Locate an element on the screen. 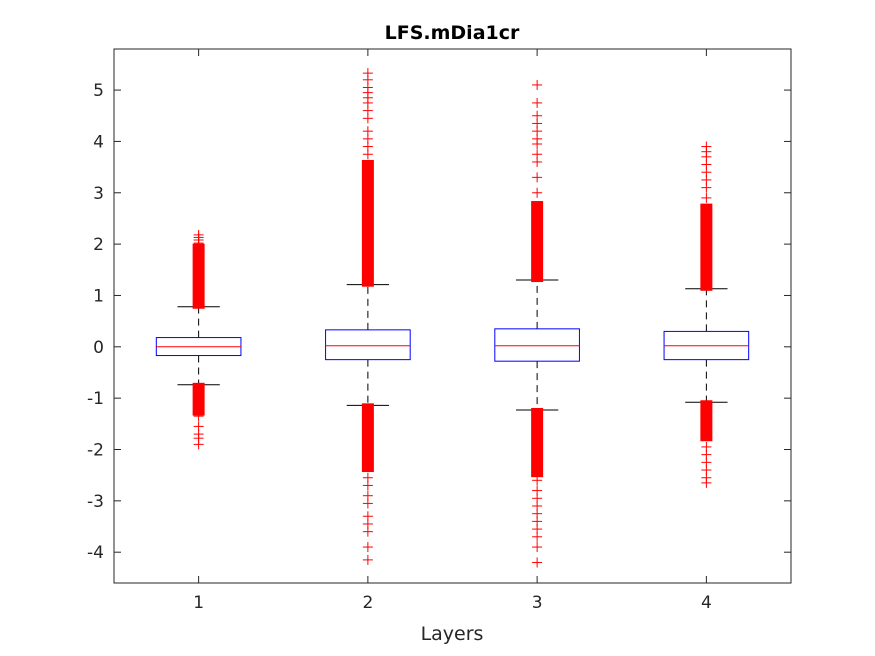 The image size is (875, 656). y-tick-label: 4 is located at coordinates (98, 142).